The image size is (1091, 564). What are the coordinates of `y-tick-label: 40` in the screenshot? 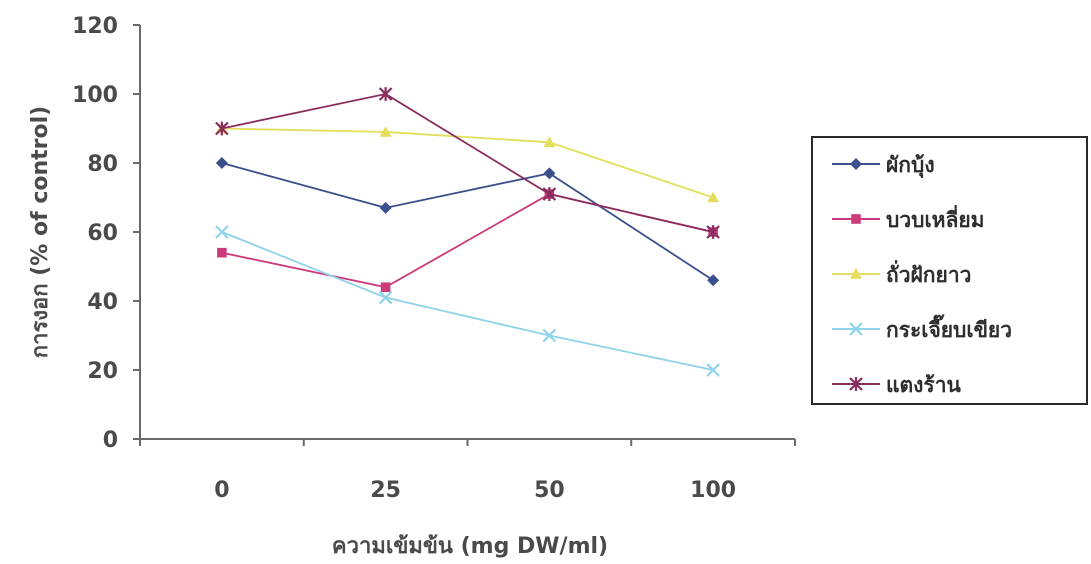 It's located at (102, 302).